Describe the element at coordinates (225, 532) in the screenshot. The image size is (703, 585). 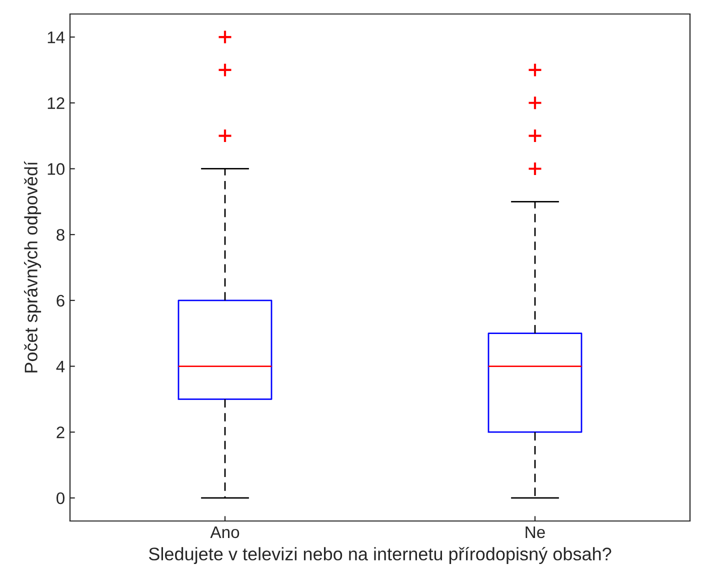
I see `x-tick-label: Ano` at that location.